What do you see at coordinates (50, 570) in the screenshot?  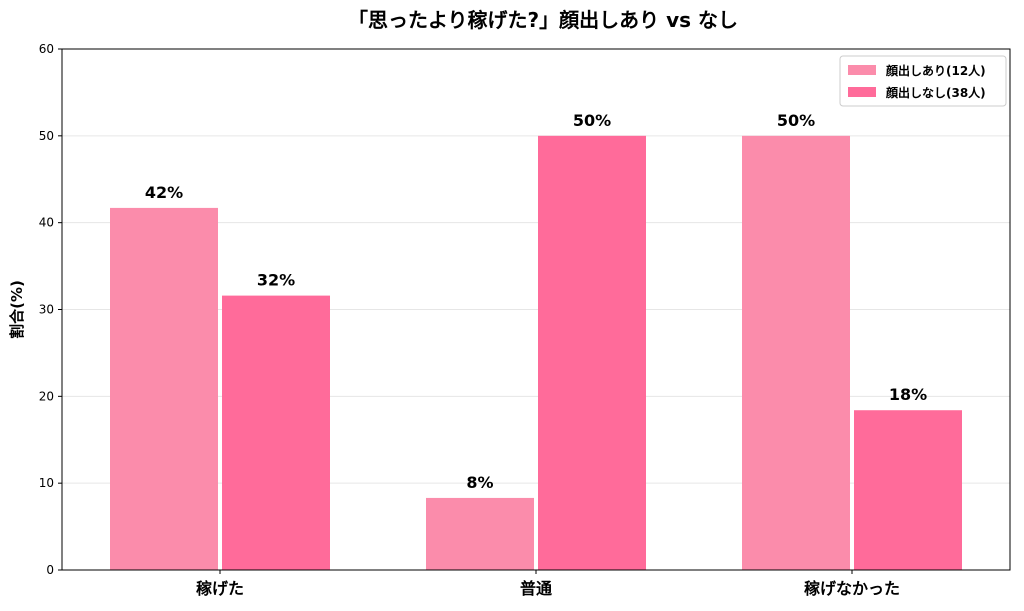 I see `y-tick-label: 0` at bounding box center [50, 570].